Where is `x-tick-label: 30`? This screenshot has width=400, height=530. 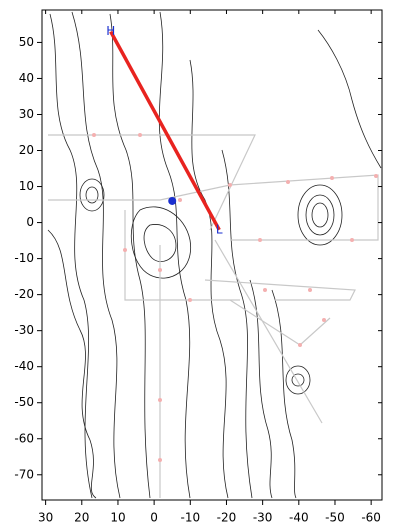 x-tick-label: 30 is located at coordinates (45, 518).